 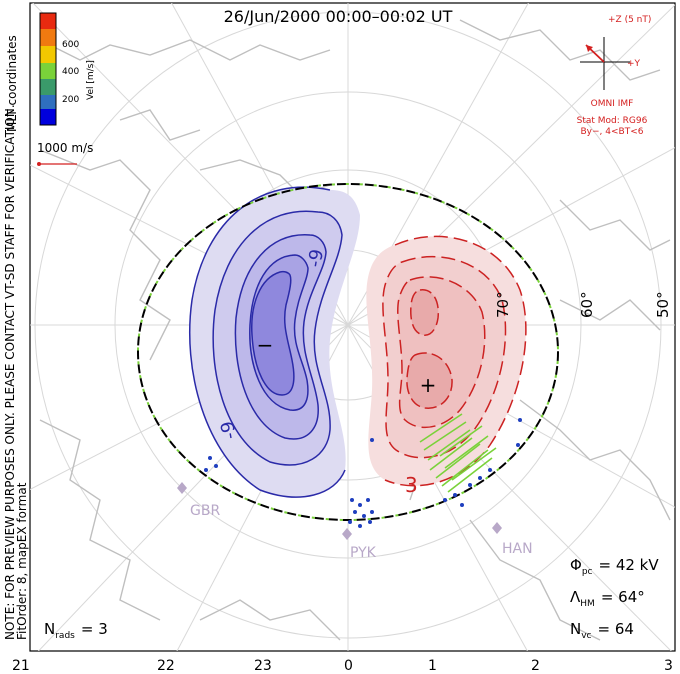 I want to click on negative-potential-cell, so click(x=274, y=342).